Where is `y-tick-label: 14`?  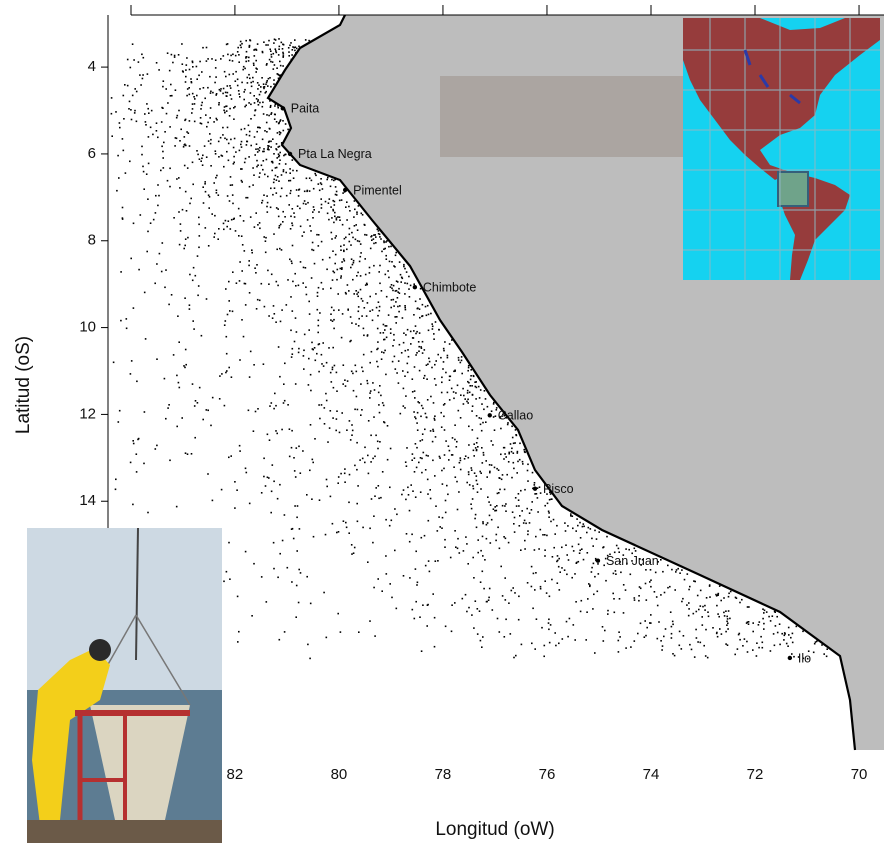
y-tick-label: 14 is located at coordinates (87, 500).